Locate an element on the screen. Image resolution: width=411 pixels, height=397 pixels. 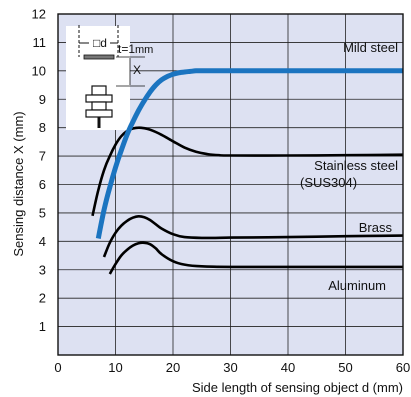
x-tick-label: 50 is located at coordinates (345, 367).